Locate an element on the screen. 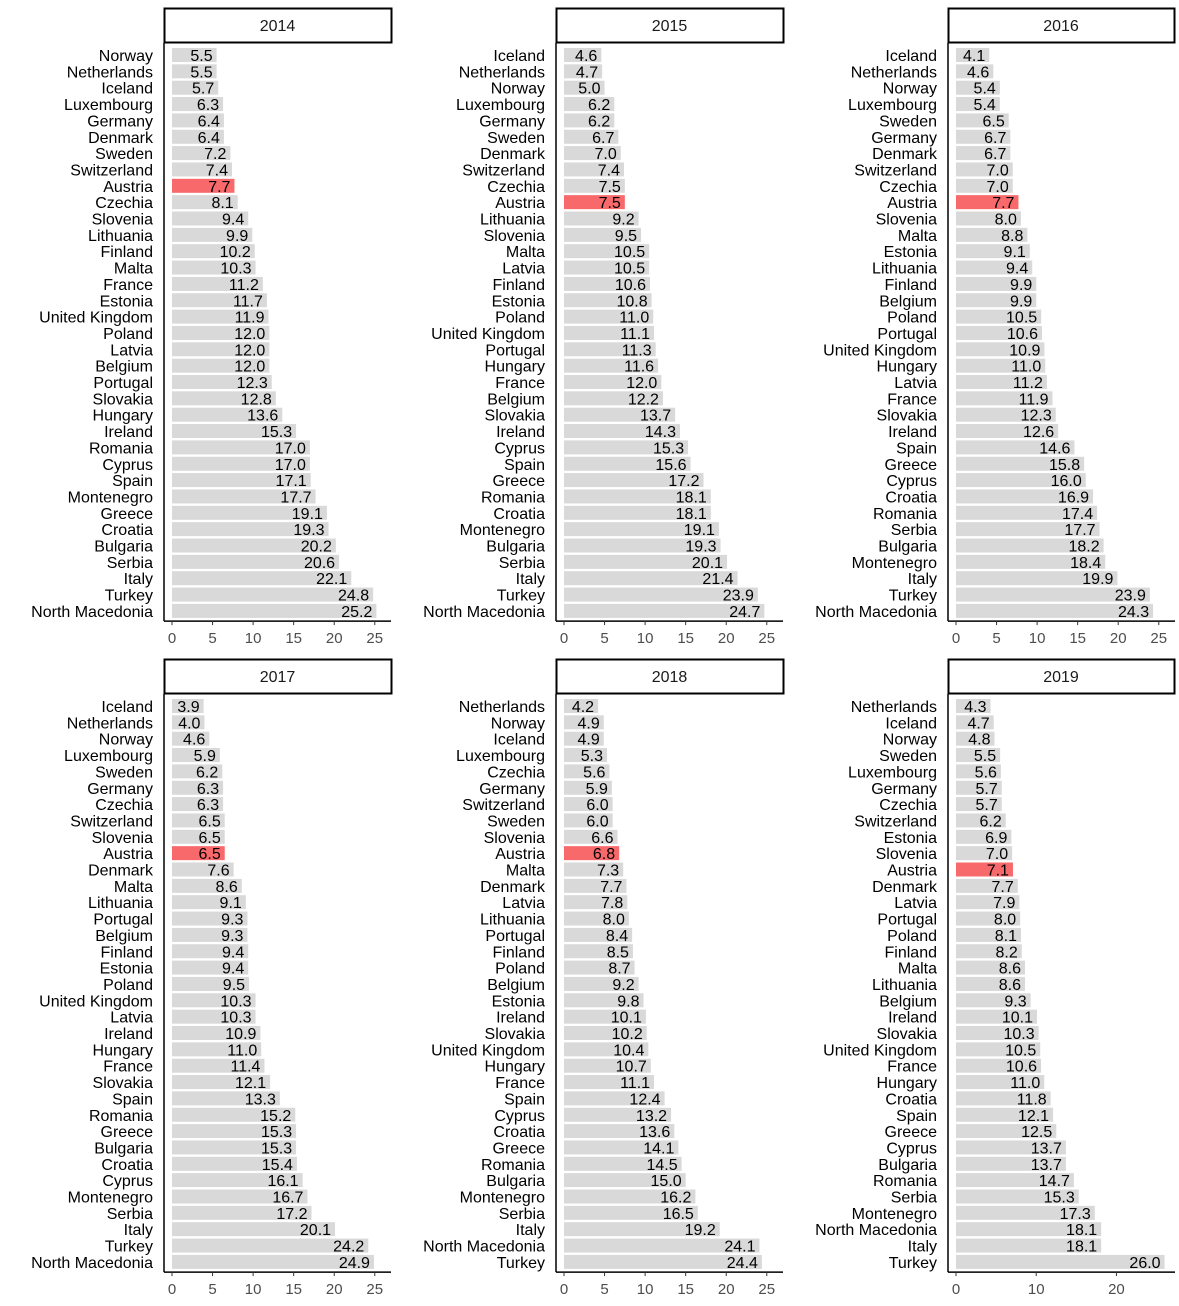  value-label: 7.4 is located at coordinates (609, 170).